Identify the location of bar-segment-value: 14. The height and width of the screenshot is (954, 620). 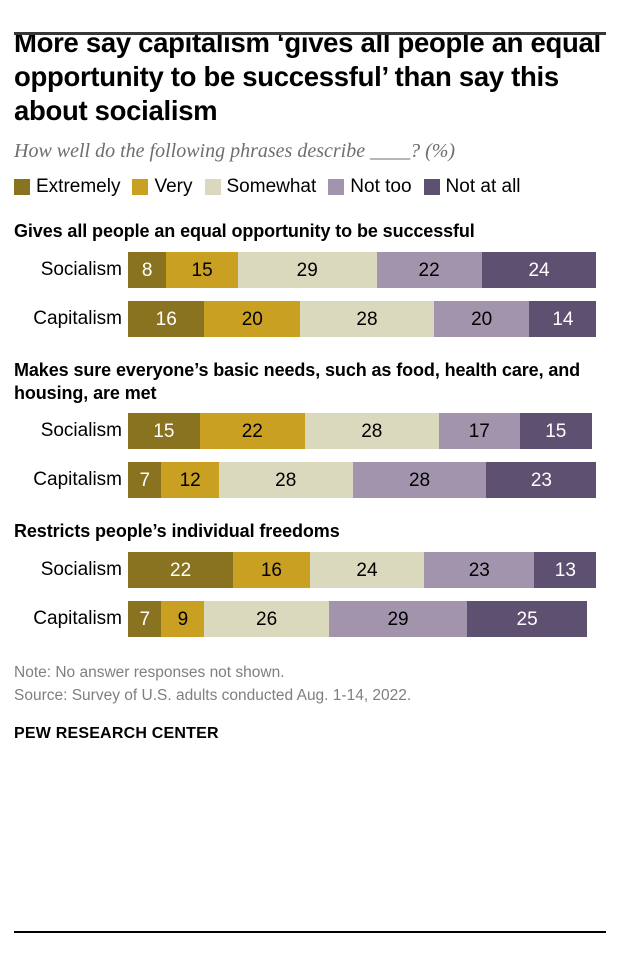
(563, 319).